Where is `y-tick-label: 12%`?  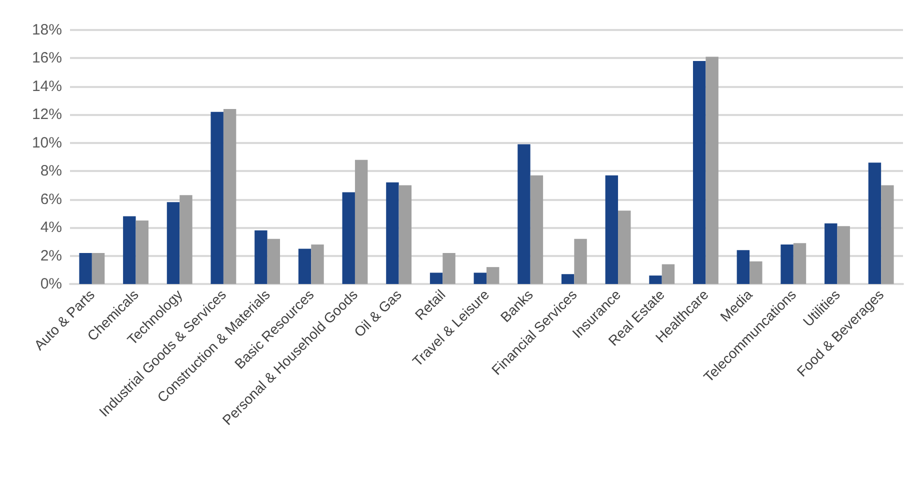 y-tick-label: 12% is located at coordinates (47, 115).